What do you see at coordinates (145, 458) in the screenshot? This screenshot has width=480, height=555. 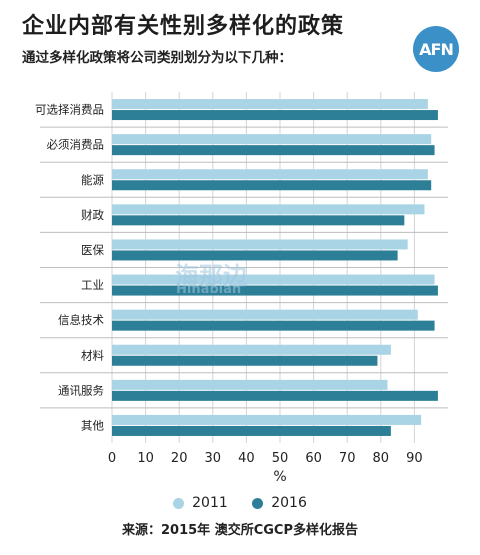 I see `x-tick-label: 10` at bounding box center [145, 458].